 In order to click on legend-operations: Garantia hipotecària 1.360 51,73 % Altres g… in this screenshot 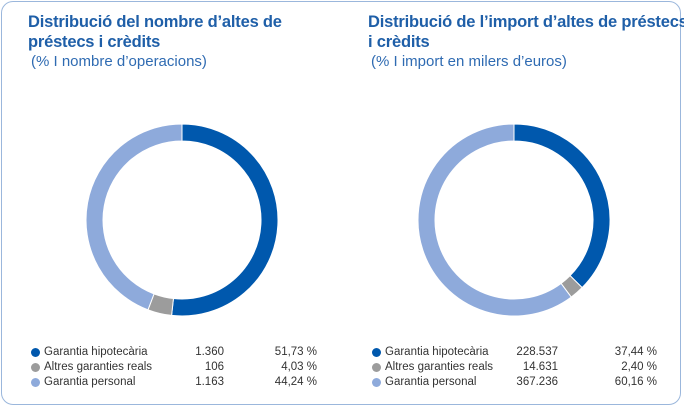, I will do `click(181, 368)`.